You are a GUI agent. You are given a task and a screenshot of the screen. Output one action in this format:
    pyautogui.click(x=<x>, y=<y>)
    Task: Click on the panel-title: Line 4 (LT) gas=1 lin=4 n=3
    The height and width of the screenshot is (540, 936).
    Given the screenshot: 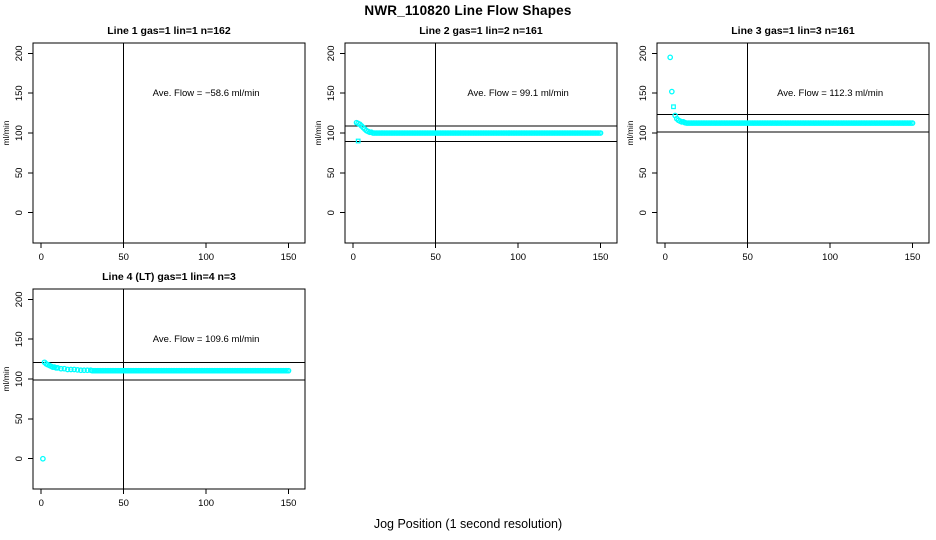 What is the action you would take?
    pyautogui.click(x=169, y=277)
    